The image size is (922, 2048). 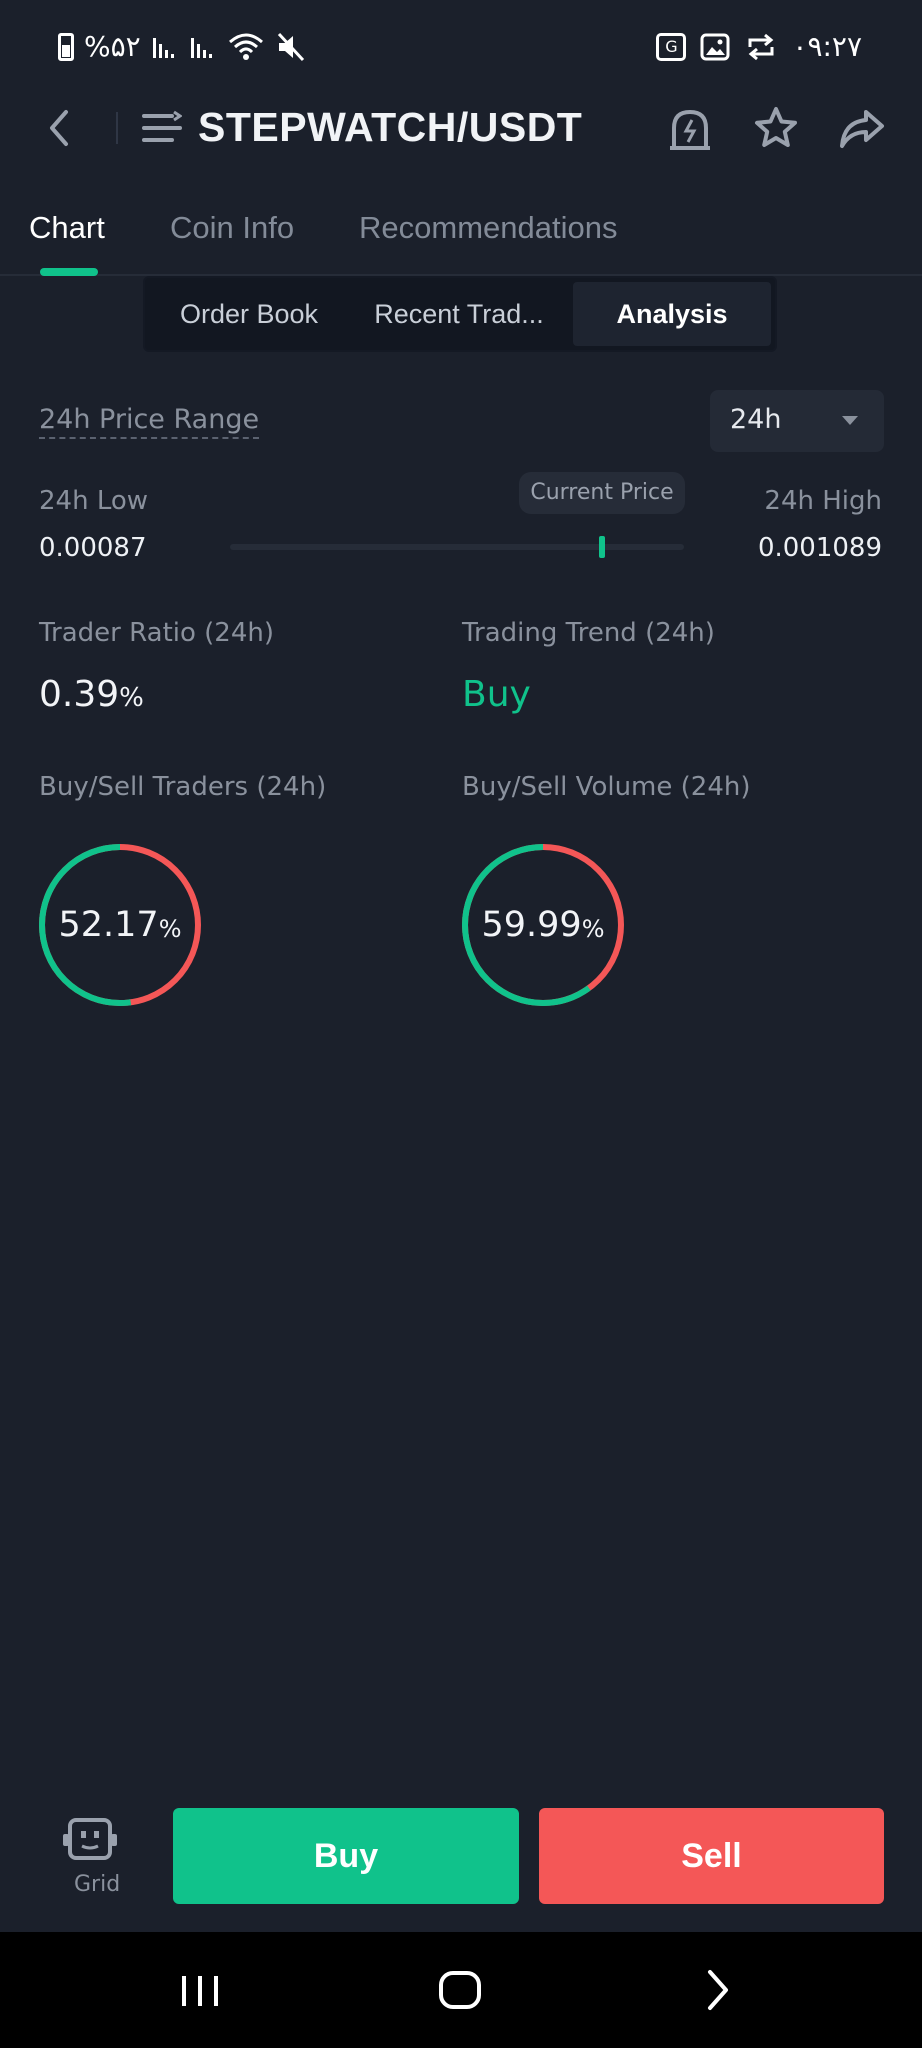 What do you see at coordinates (60, 128) in the screenshot?
I see `back-arrow-icon` at bounding box center [60, 128].